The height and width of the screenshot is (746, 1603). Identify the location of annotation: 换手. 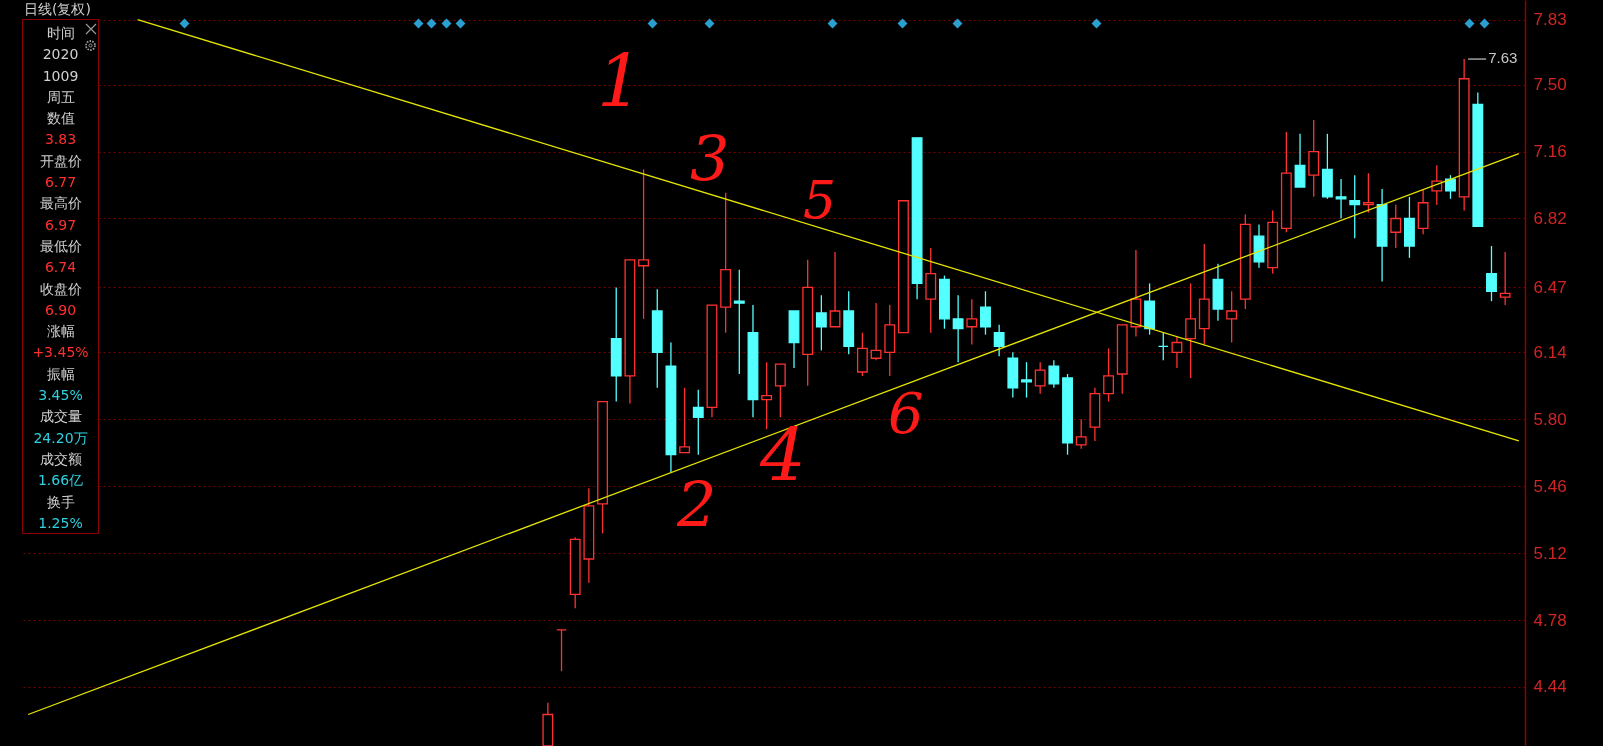
(60, 502).